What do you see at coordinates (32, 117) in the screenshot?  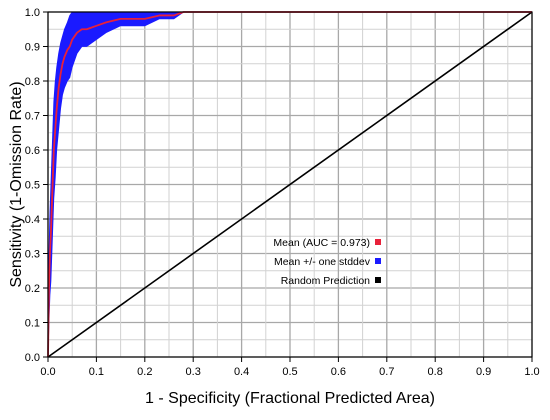 I see `y-tick-label: 0.7` at bounding box center [32, 117].